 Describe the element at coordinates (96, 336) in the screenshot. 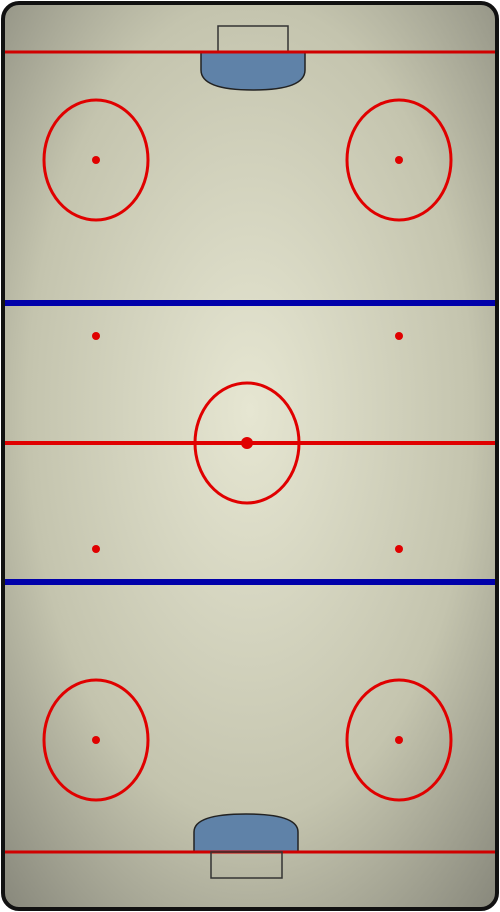

I see `neutral-dot-top-left` at that location.